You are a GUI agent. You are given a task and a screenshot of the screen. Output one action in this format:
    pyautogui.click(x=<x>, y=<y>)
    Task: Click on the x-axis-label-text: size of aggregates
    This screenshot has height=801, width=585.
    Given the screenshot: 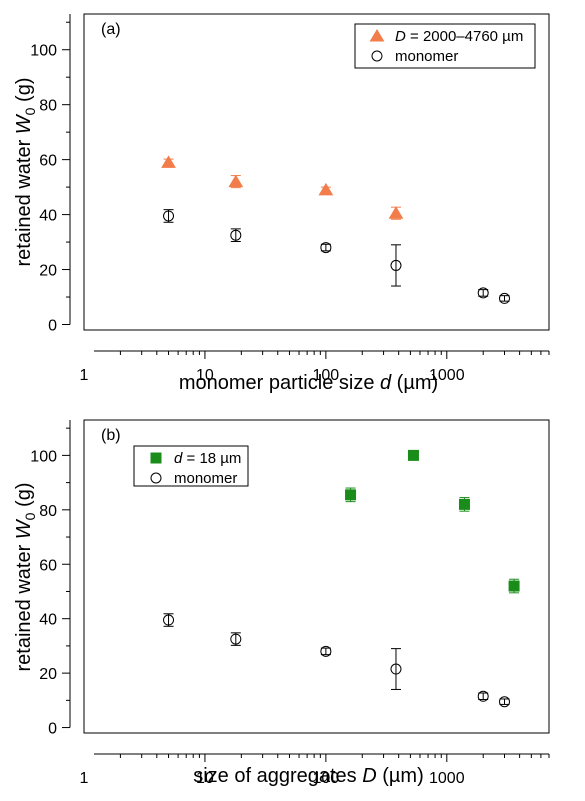 What is the action you would take?
    pyautogui.click(x=277, y=776)
    